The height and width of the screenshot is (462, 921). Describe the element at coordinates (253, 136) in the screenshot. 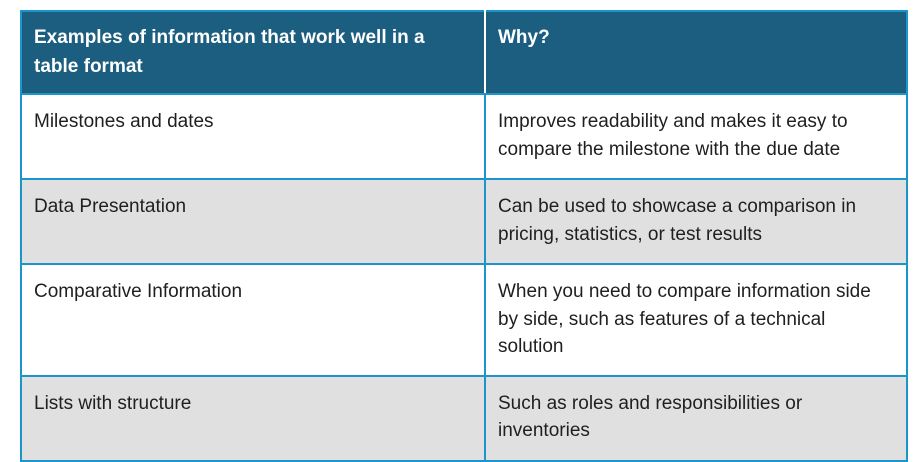

I see `example-cell: Milestones and dates` at that location.